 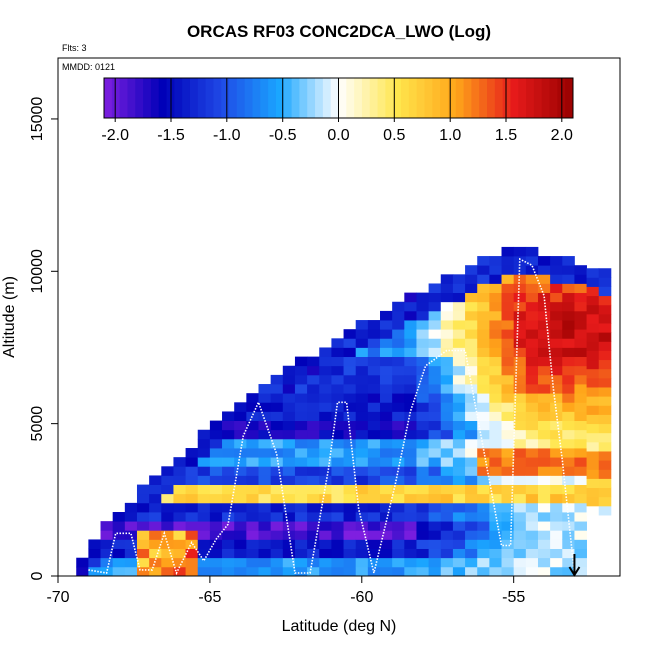 I want to click on x-tick-label: -55, so click(x=513, y=597).